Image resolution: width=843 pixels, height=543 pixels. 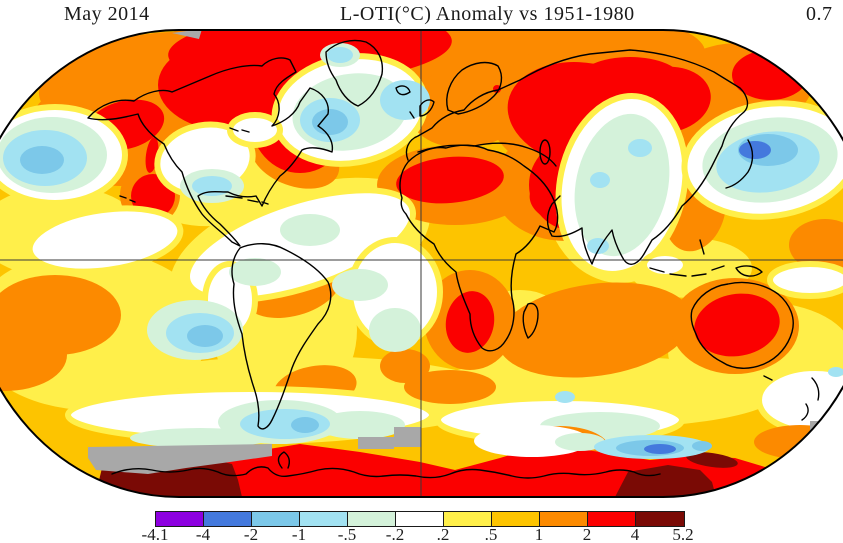 What do you see at coordinates (107, 14) in the screenshot?
I see `date-label: May 2014` at bounding box center [107, 14].